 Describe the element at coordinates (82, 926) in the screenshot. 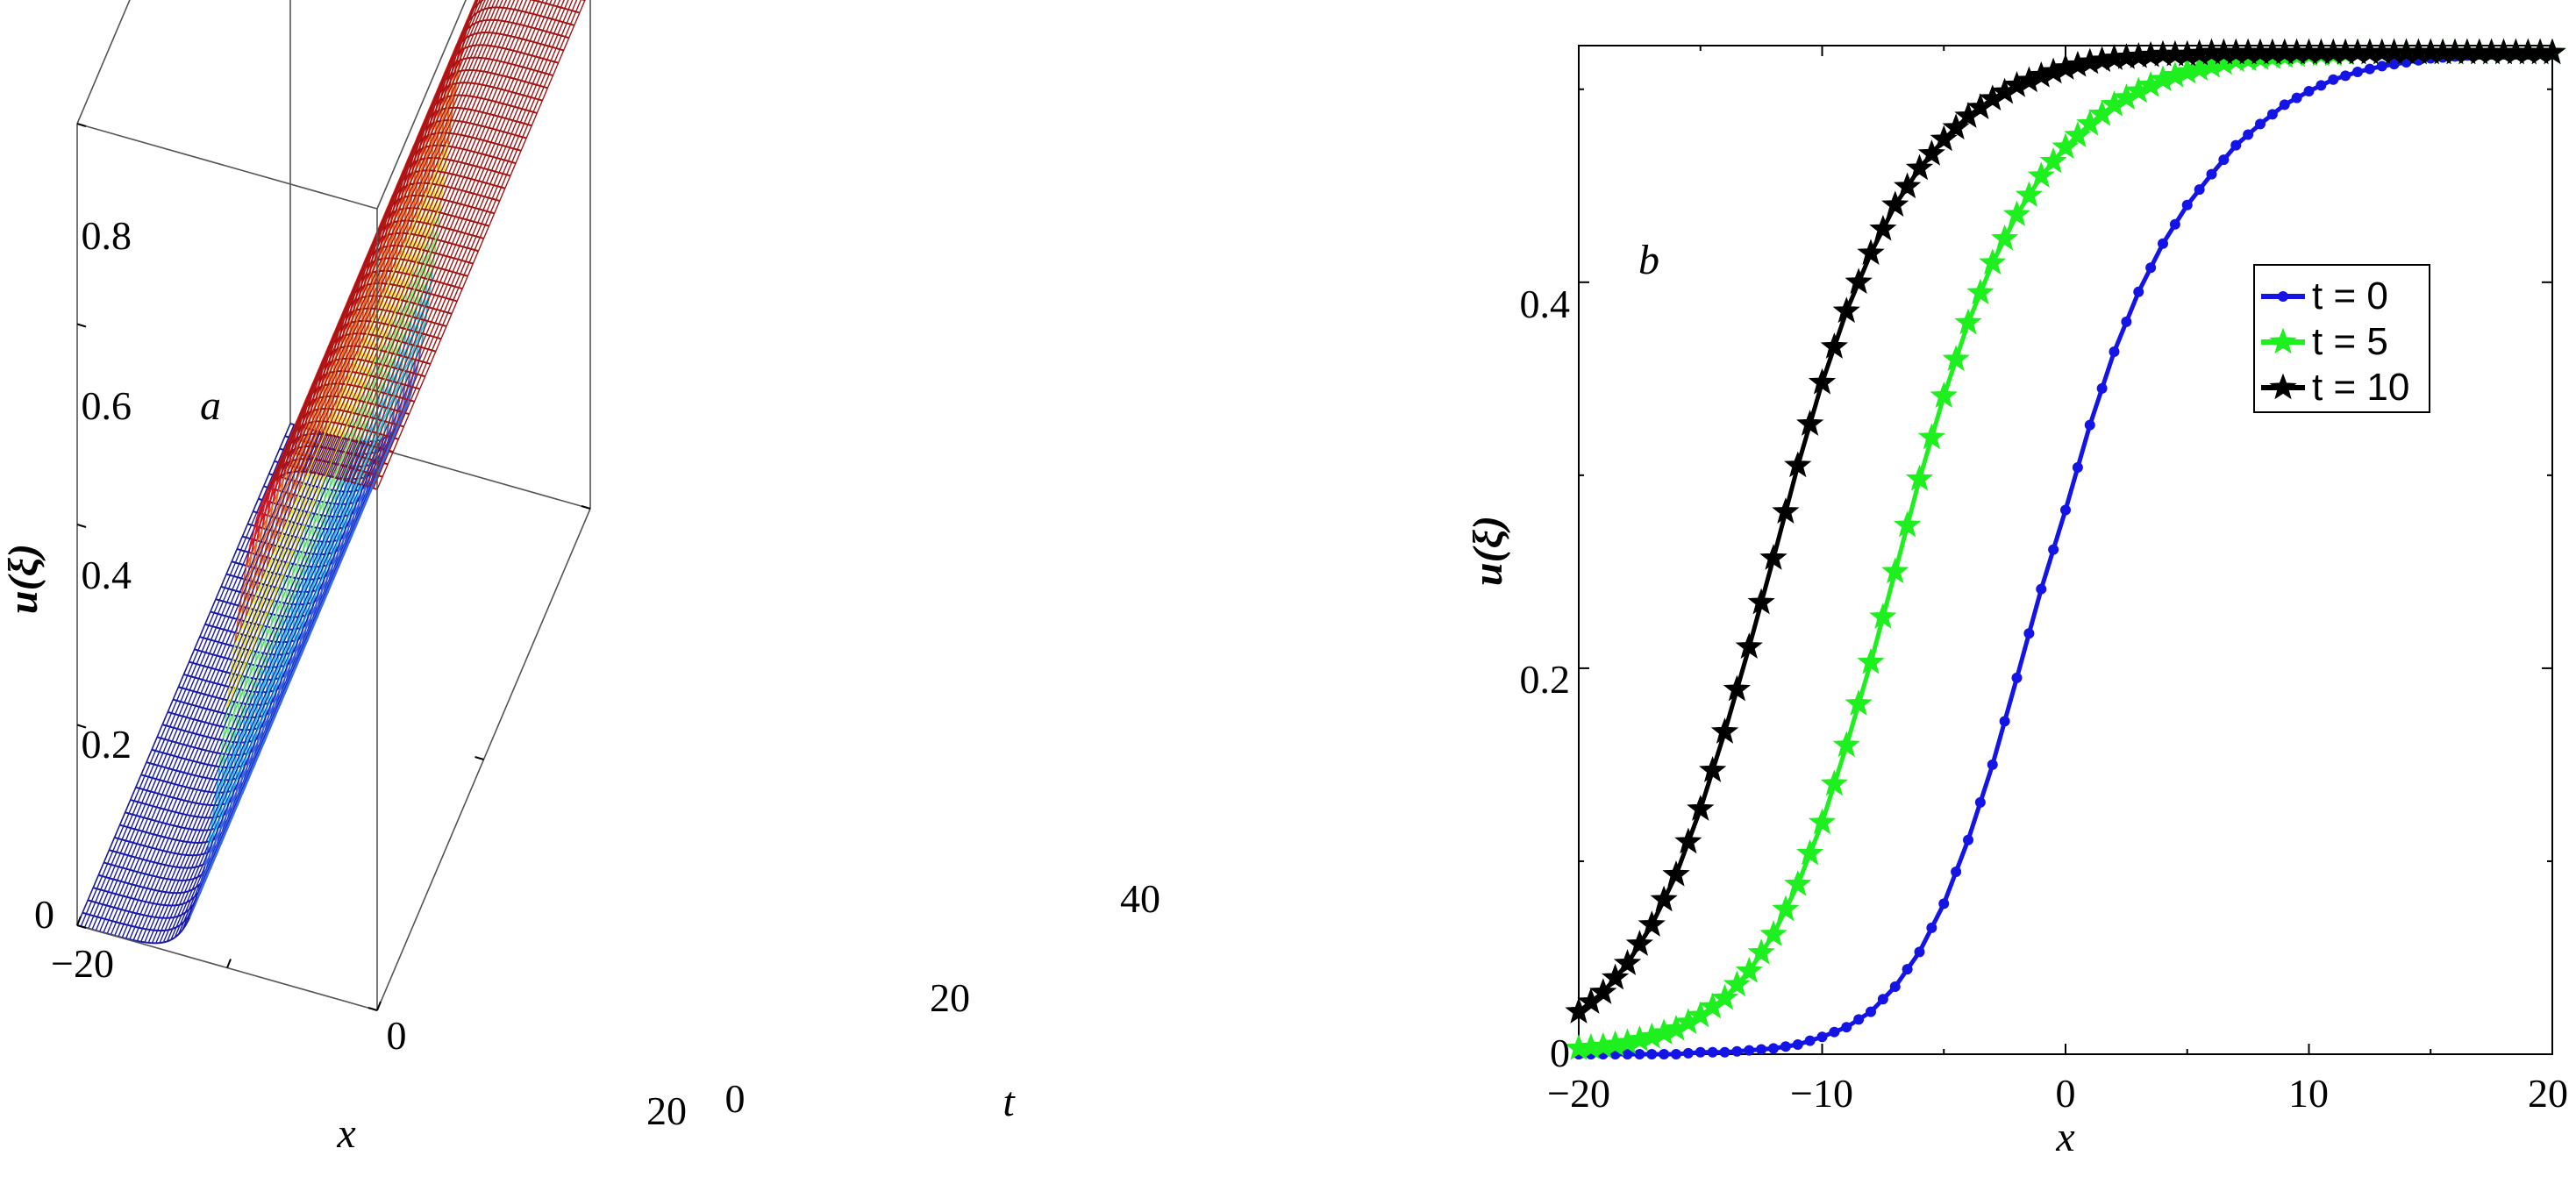

I see `z-tick-mark` at that location.